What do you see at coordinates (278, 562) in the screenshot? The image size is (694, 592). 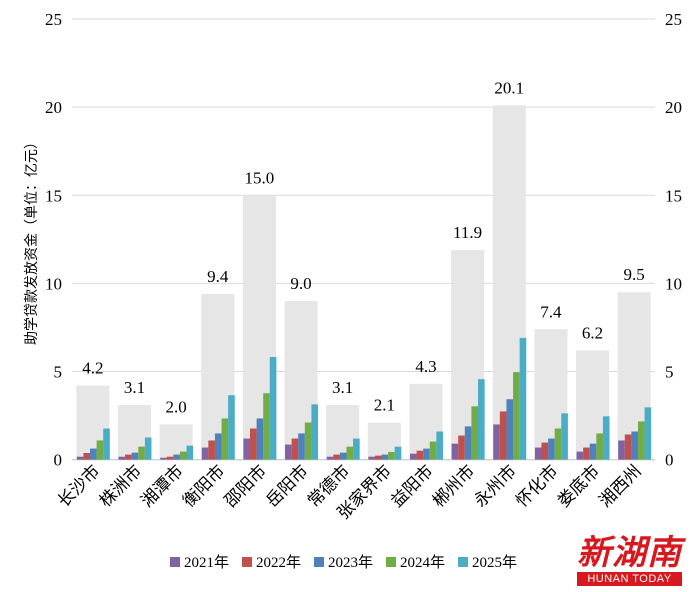 I see `legend-label: 2022年` at bounding box center [278, 562].